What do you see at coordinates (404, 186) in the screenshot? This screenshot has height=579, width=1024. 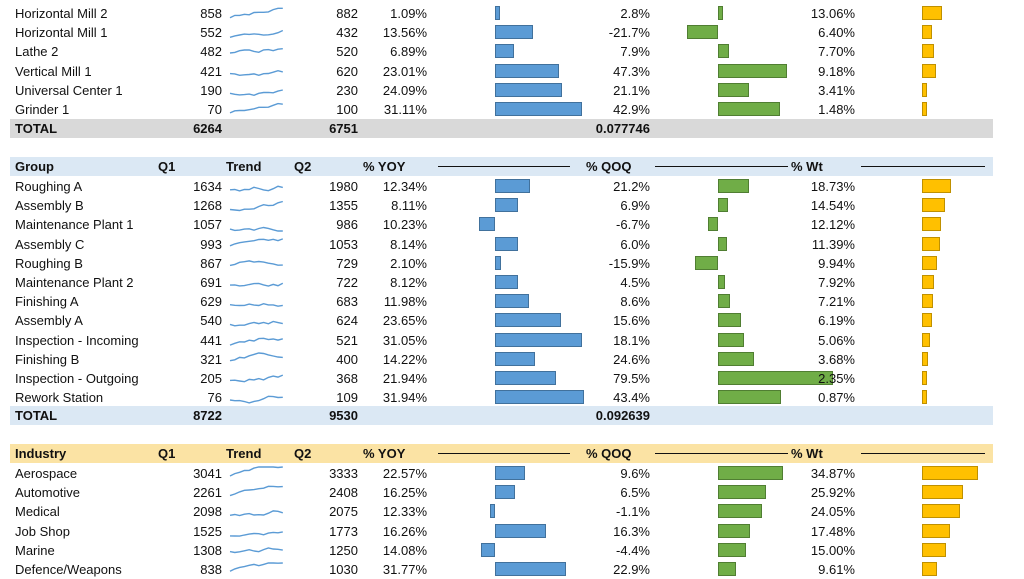 I see `row-yoy: 12.34%` at bounding box center [404, 186].